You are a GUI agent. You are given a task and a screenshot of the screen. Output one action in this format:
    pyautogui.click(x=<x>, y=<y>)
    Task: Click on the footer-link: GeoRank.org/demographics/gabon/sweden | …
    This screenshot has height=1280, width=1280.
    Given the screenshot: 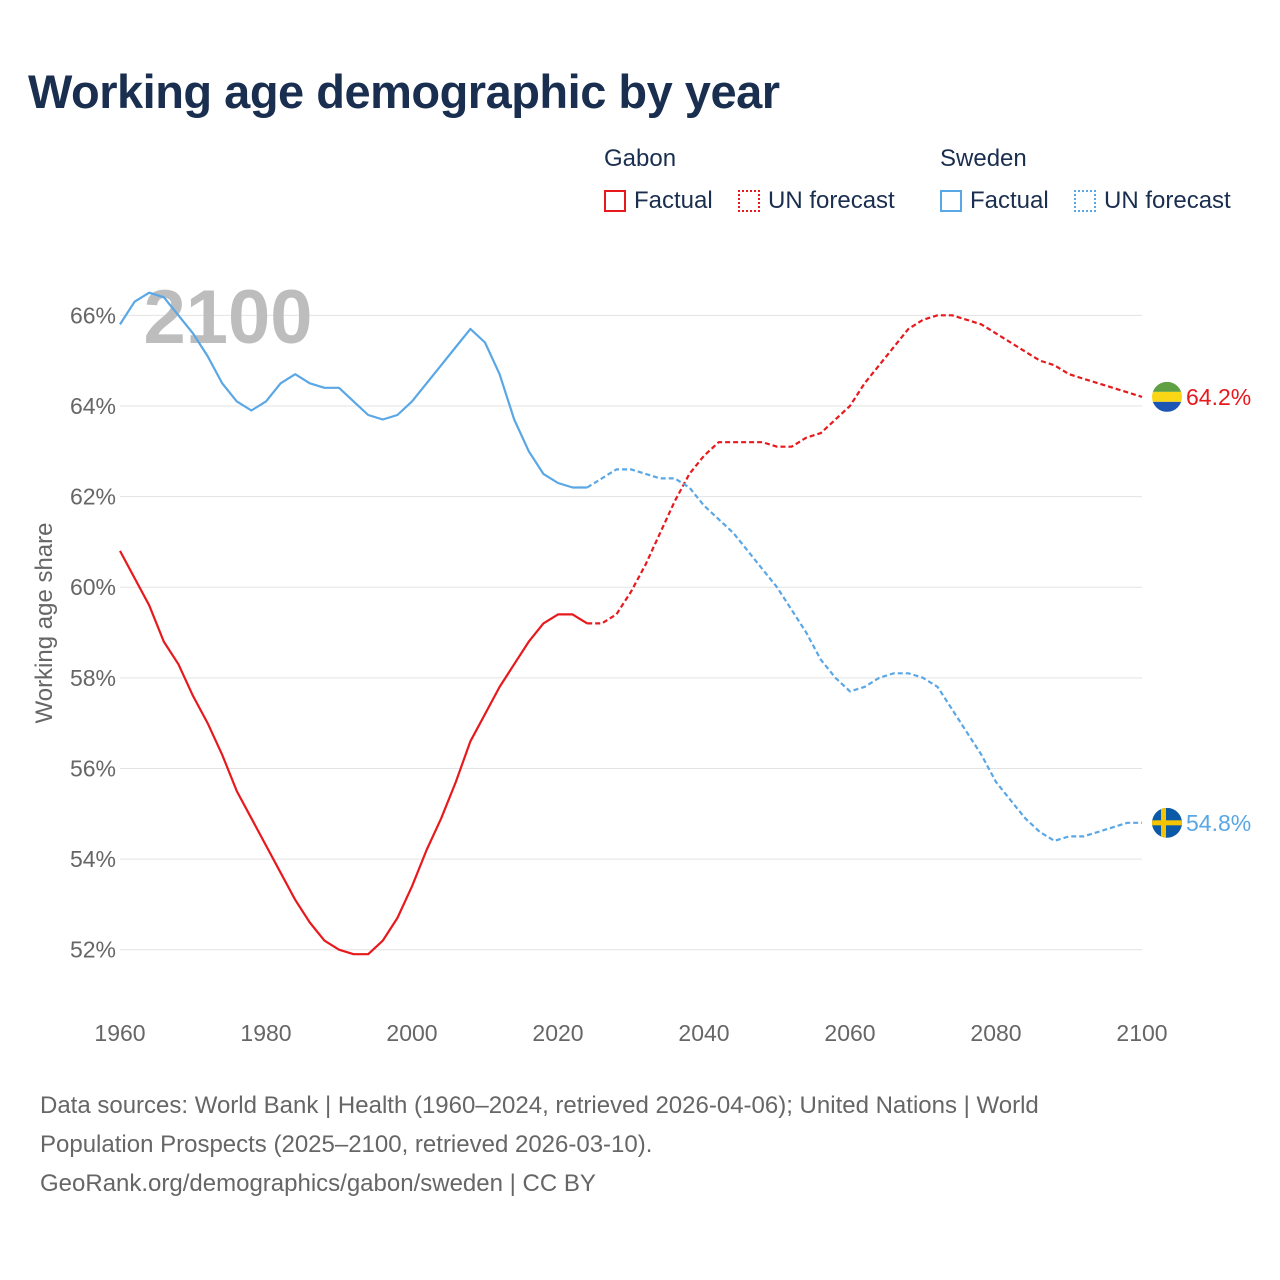 What is the action you would take?
    pyautogui.click(x=318, y=1183)
    